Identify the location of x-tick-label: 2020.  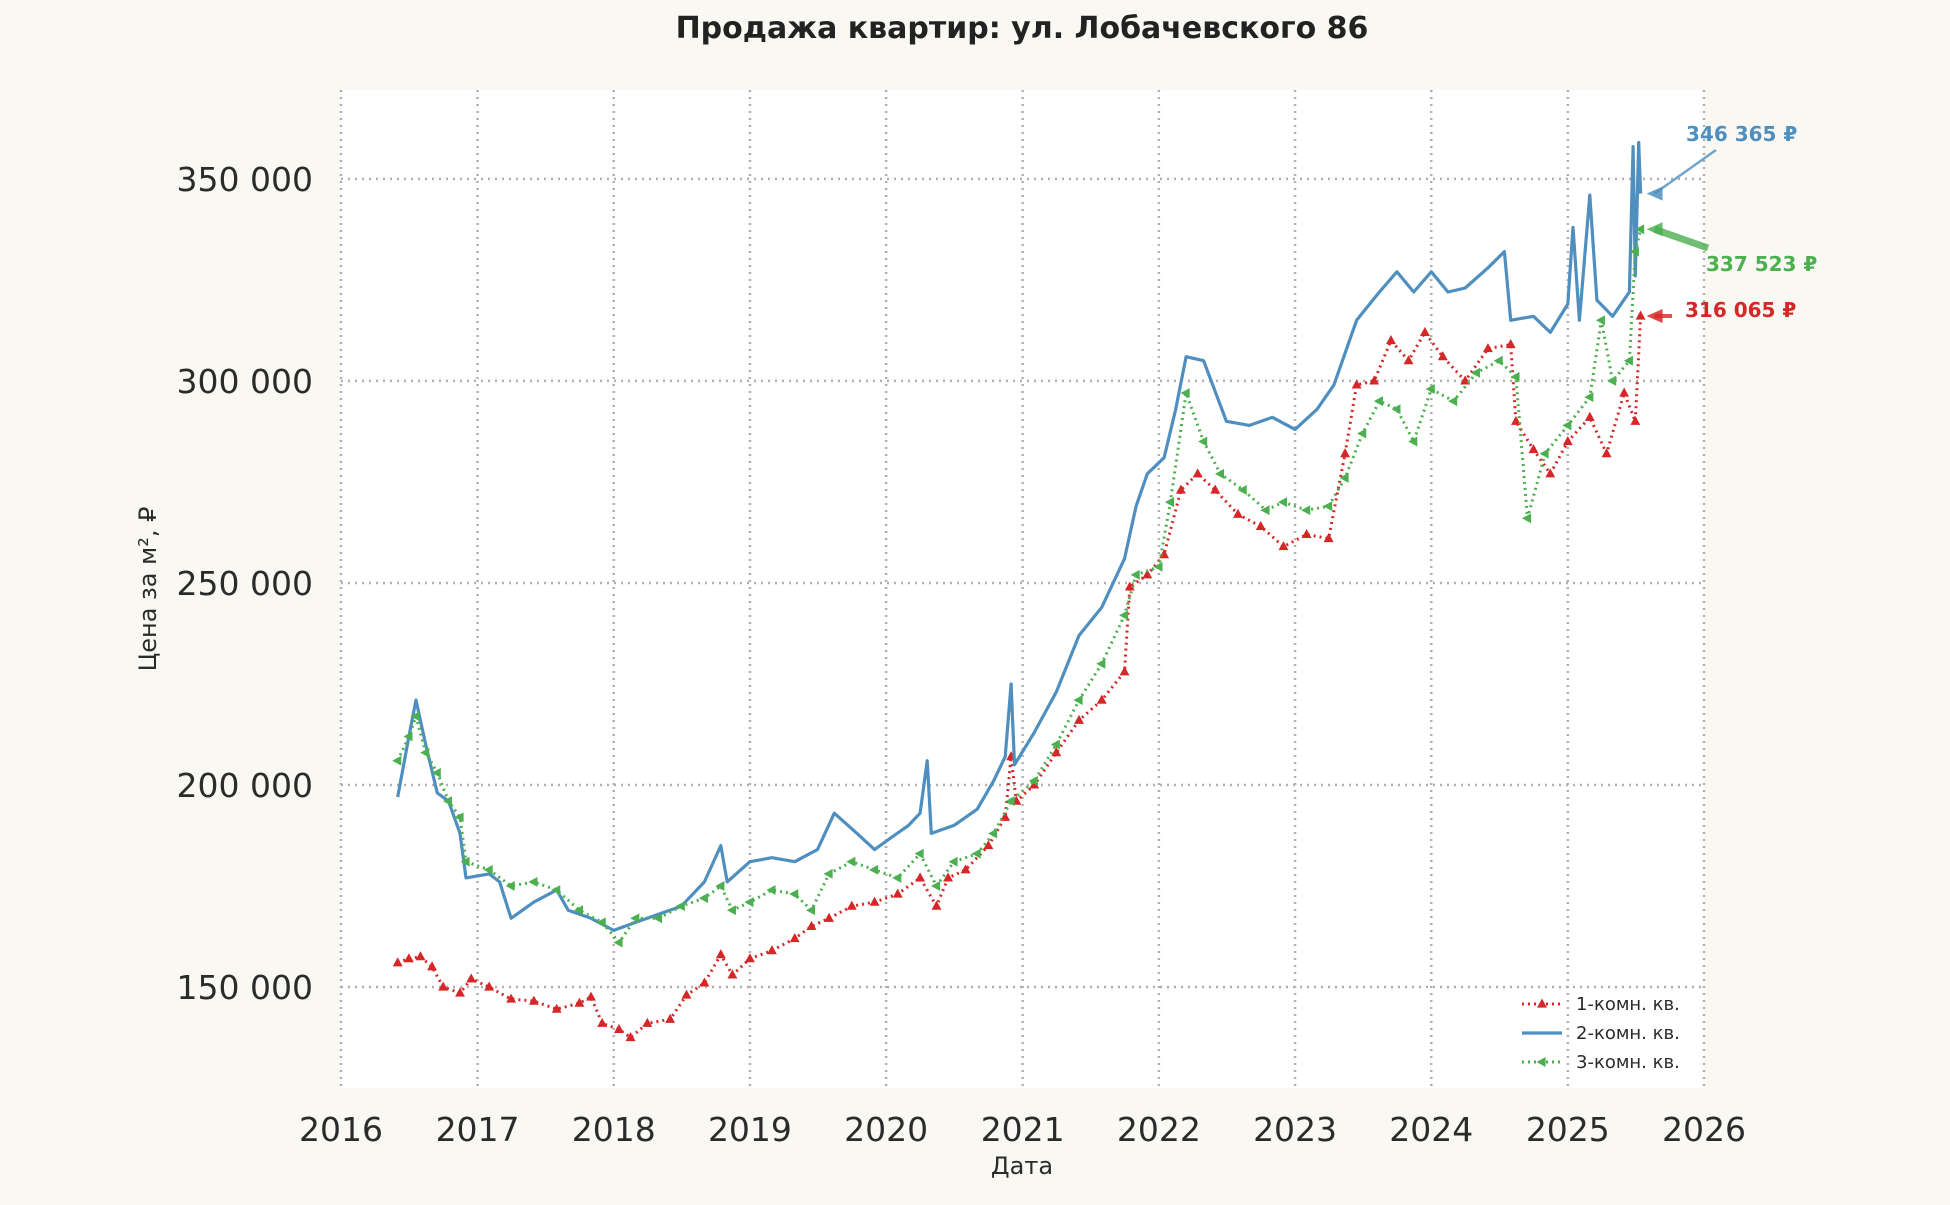
(886, 1129).